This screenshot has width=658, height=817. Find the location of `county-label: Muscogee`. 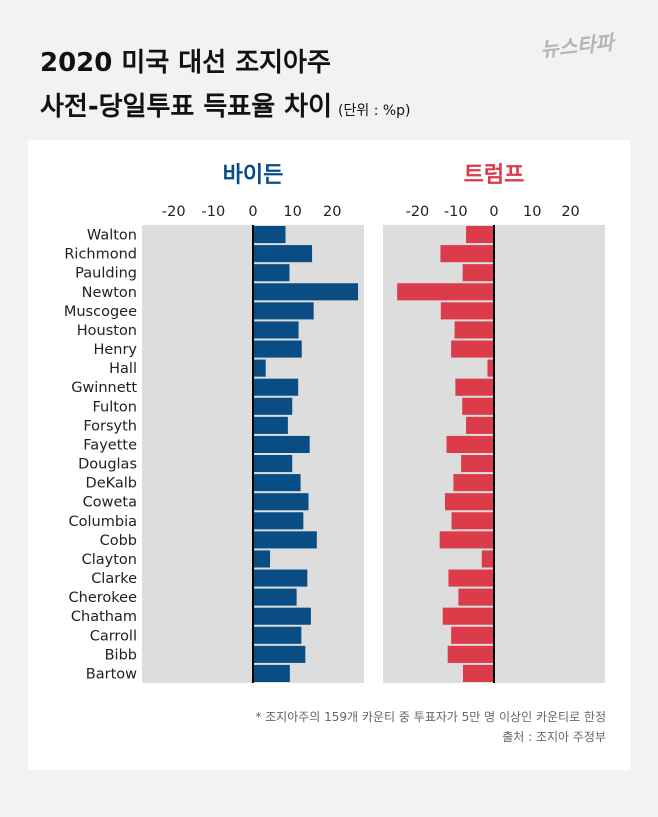

county-label: Muscogee is located at coordinates (100, 312).